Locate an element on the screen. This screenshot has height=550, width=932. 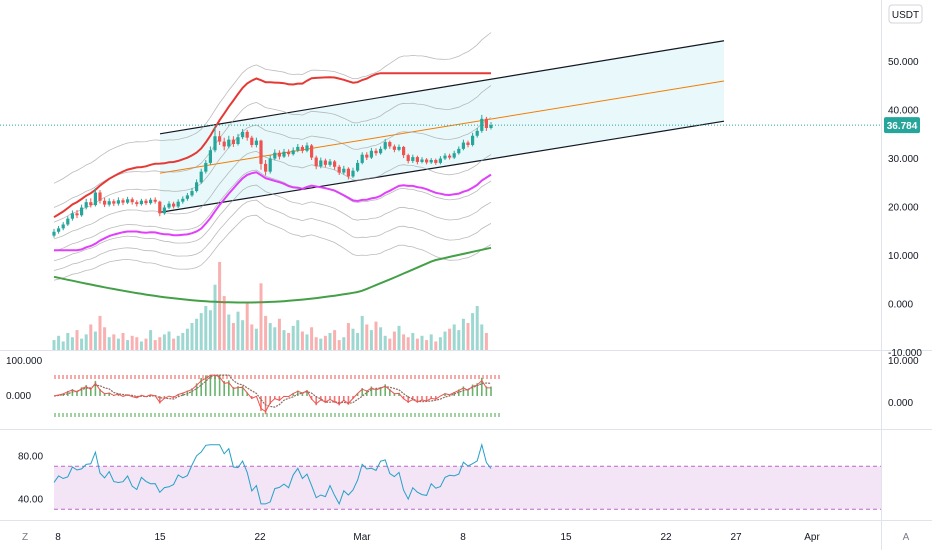
macd-pane: 100.000 0.000 10.000 0.000 is located at coordinates (462, 386).